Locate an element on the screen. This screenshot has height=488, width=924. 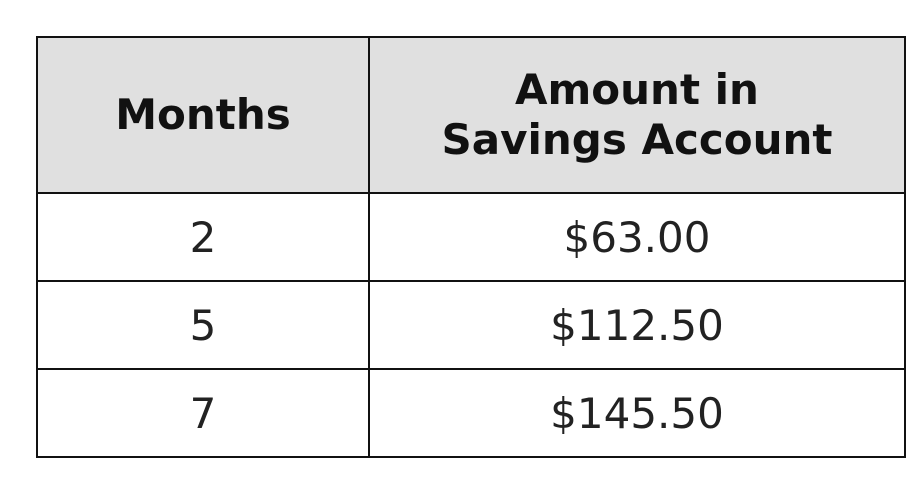
header-amount-line-2: Savings Account is located at coordinates (637, 139).